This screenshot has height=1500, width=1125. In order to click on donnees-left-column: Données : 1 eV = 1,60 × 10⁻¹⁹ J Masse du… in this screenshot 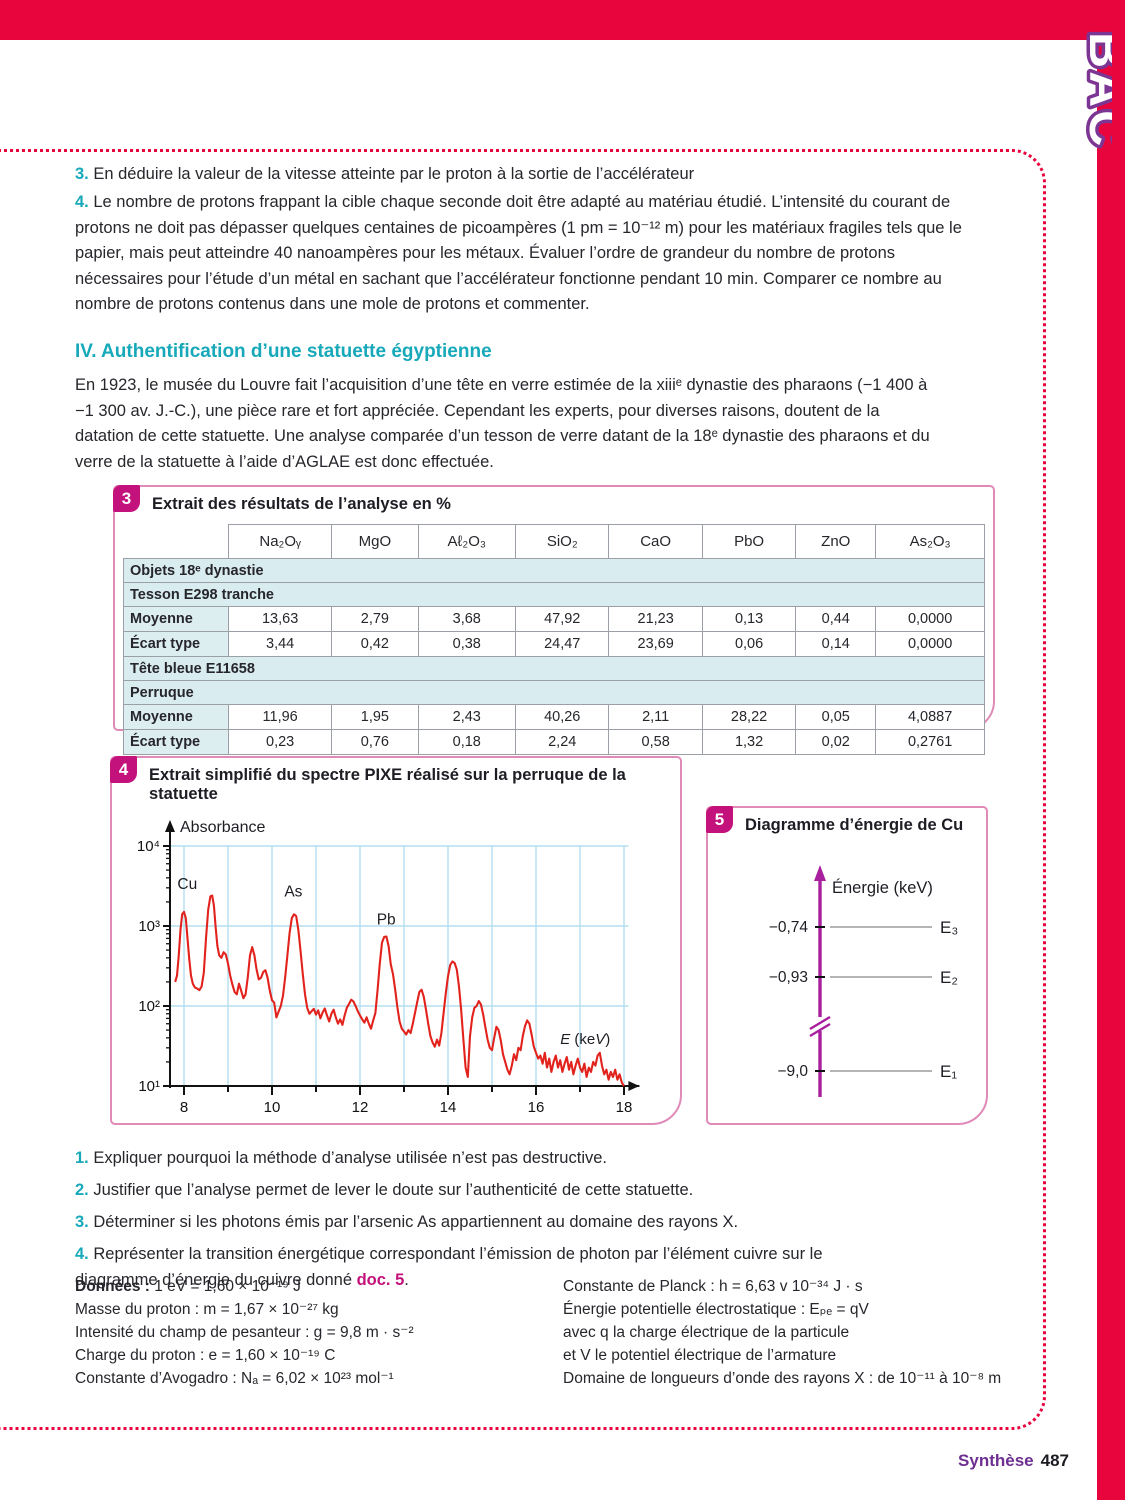, I will do `click(310, 1333)`.